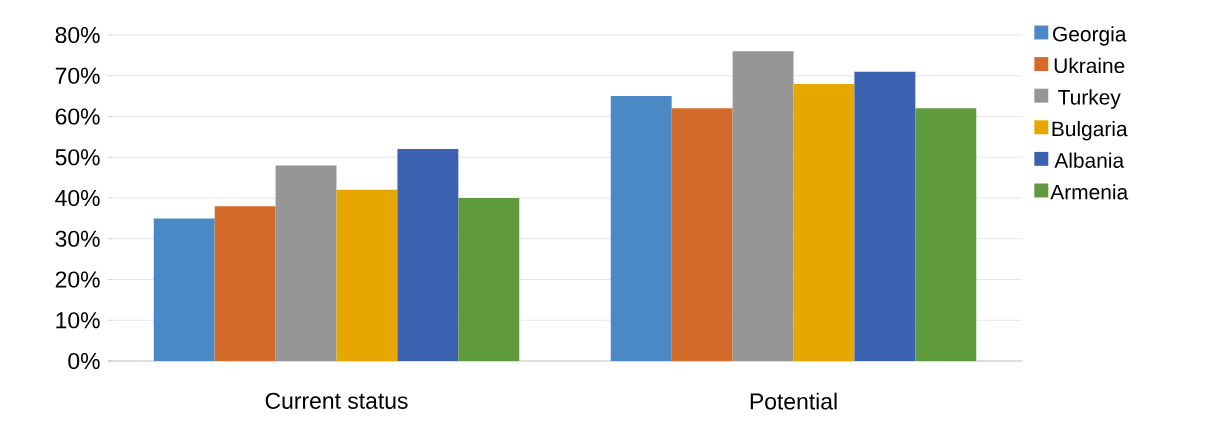 This screenshot has height=430, width=1211. What do you see at coordinates (84, 361) in the screenshot?
I see `y-tick-label: 0%` at bounding box center [84, 361].